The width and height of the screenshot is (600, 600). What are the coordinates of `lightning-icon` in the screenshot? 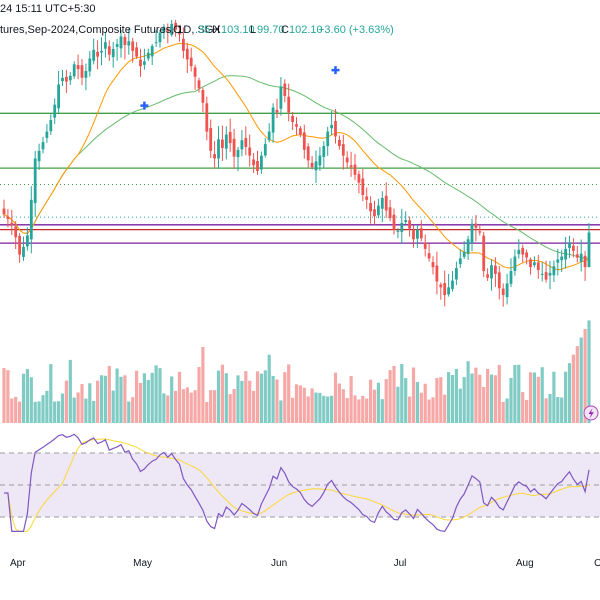 It's located at (591, 413).